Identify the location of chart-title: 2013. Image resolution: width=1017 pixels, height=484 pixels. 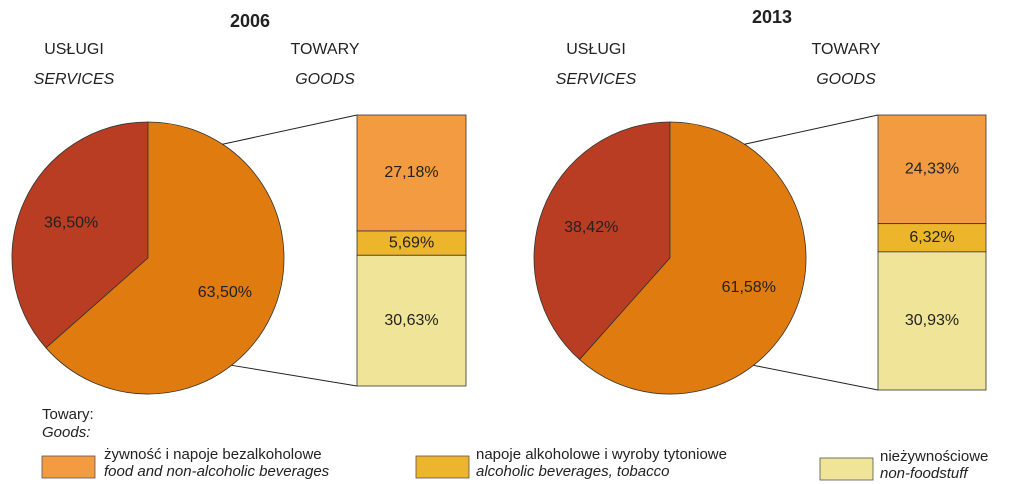
(772, 17).